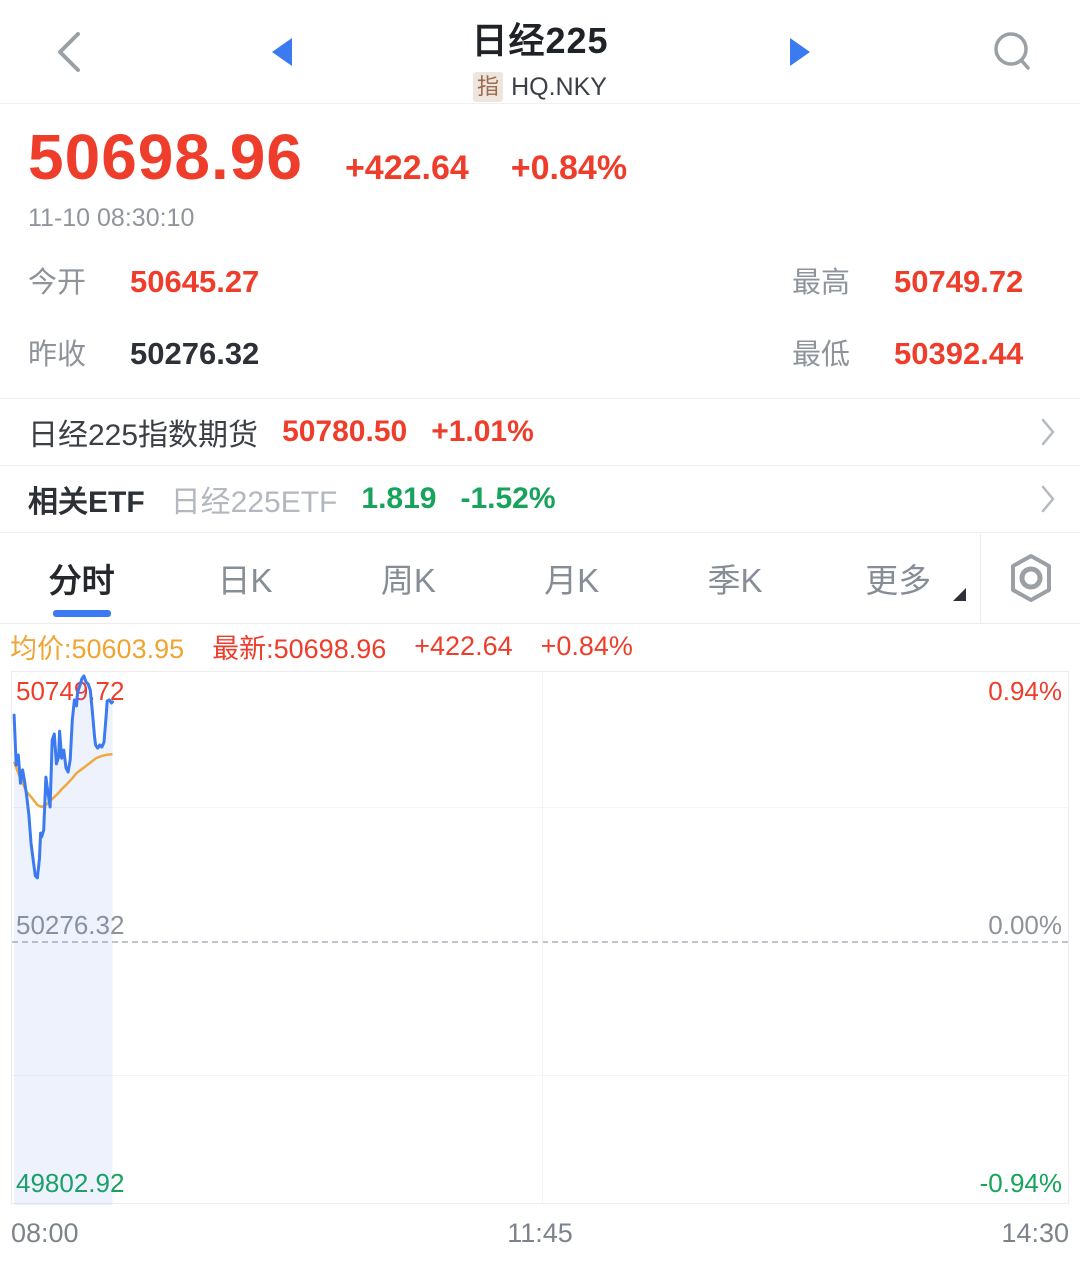  What do you see at coordinates (463, 645) in the screenshot?
I see `latest-change-label: +422.64` at bounding box center [463, 645].